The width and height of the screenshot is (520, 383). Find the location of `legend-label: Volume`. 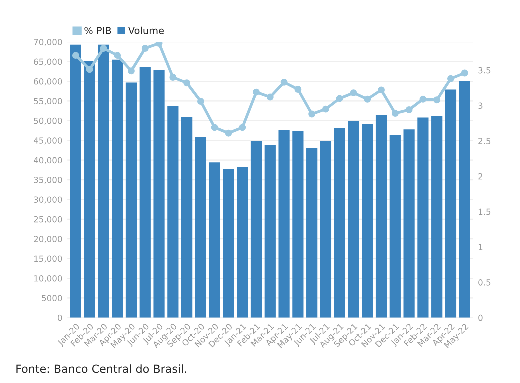

legend-label: Volume is located at coordinates (146, 30).